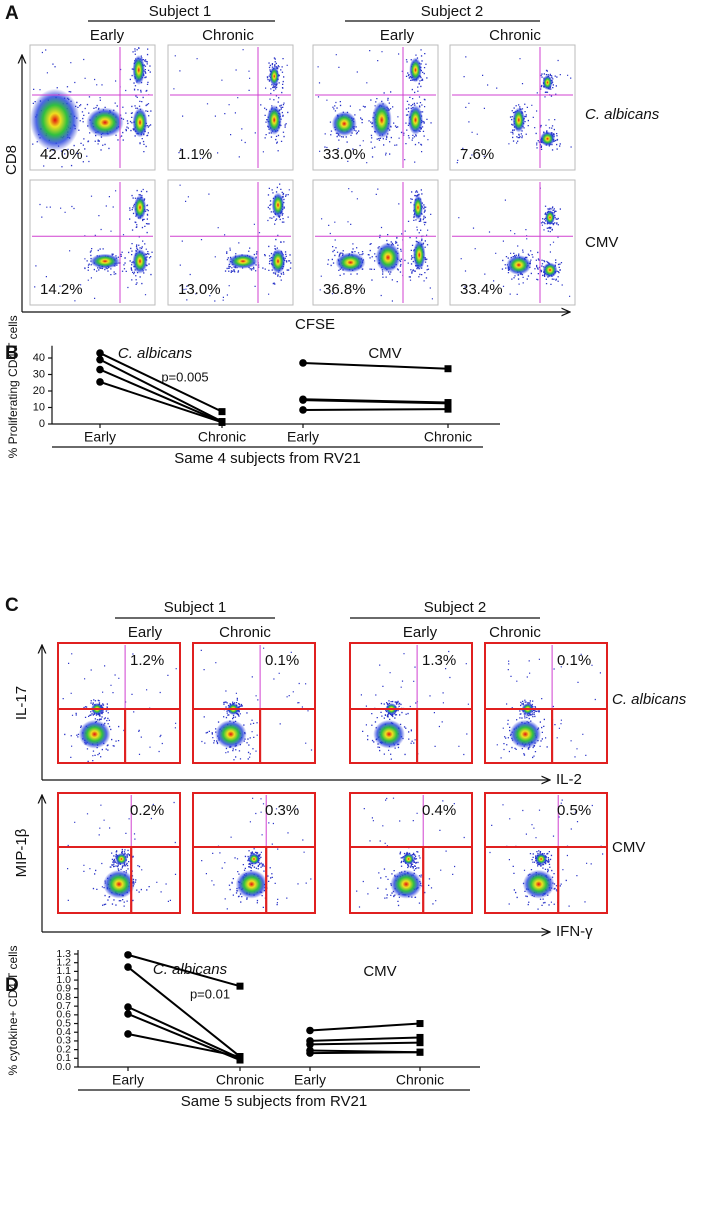  What do you see at coordinates (649, 699) in the screenshot?
I see `row-label: C. albicans` at bounding box center [649, 699].